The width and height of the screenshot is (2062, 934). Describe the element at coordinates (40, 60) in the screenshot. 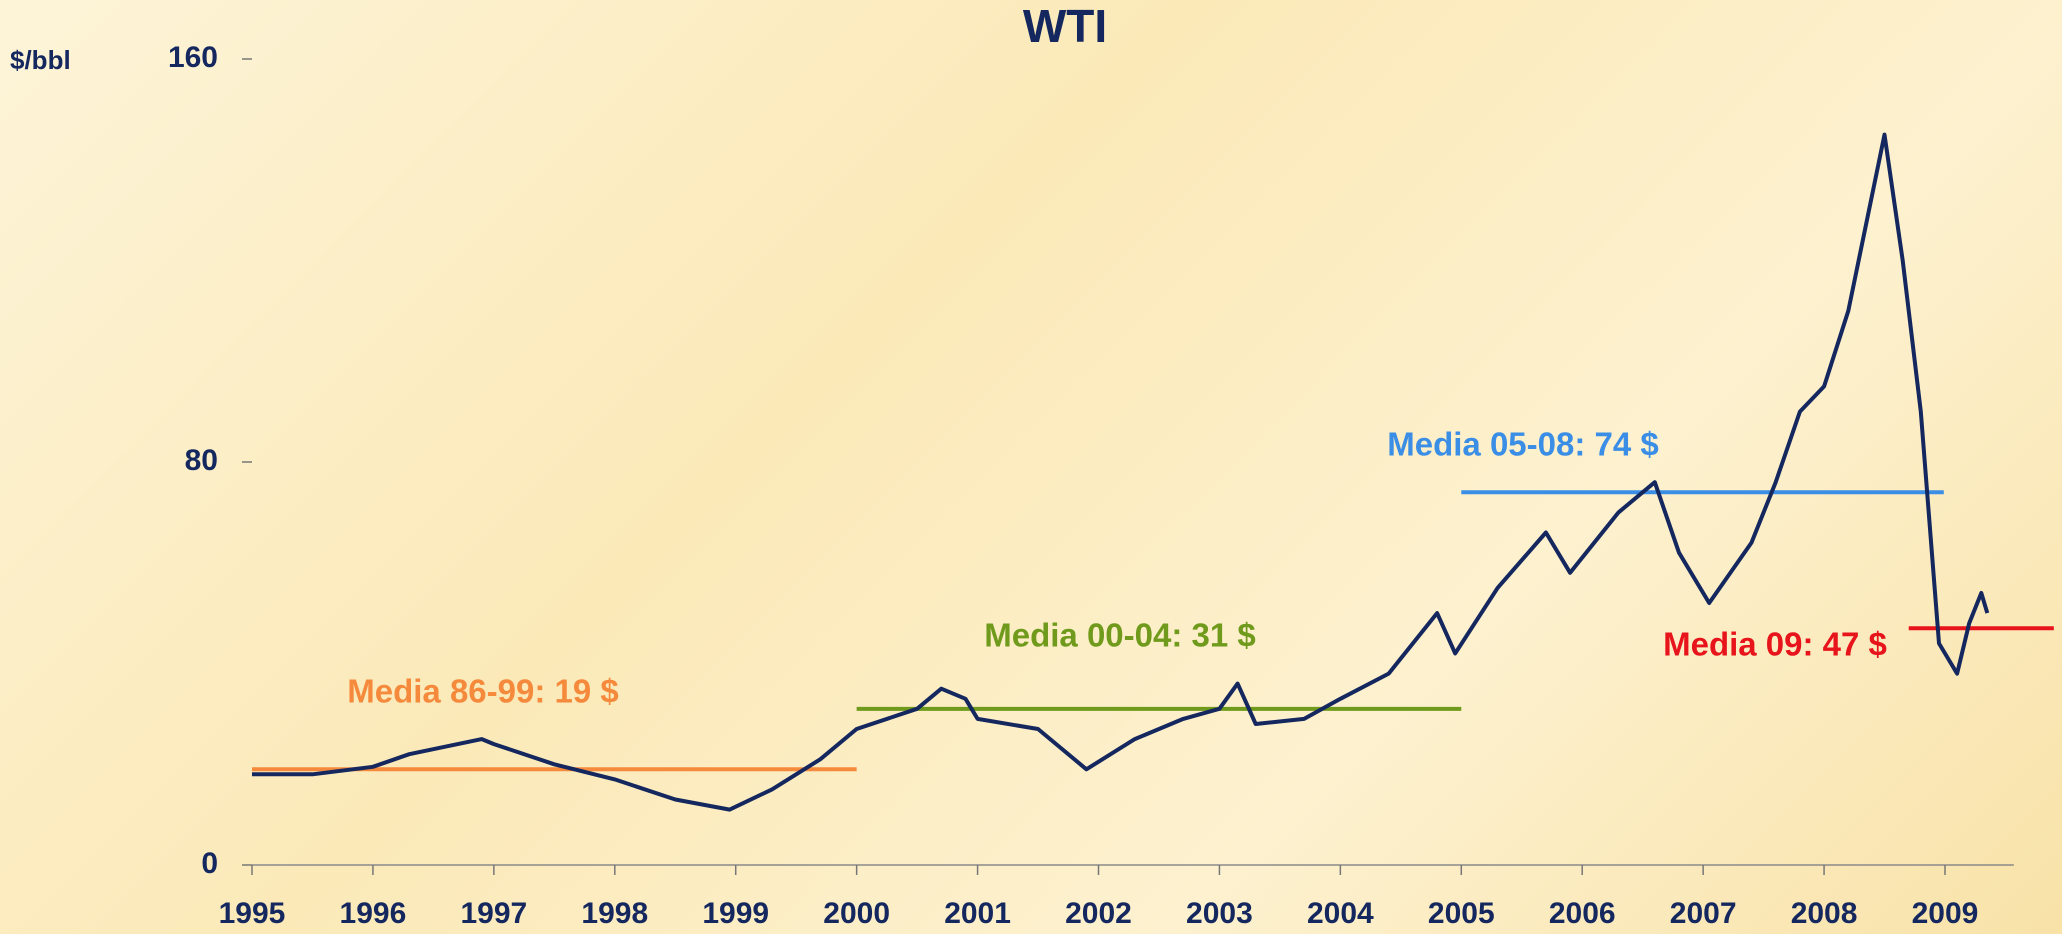

I see `y-axis-label: $/bbl` at that location.